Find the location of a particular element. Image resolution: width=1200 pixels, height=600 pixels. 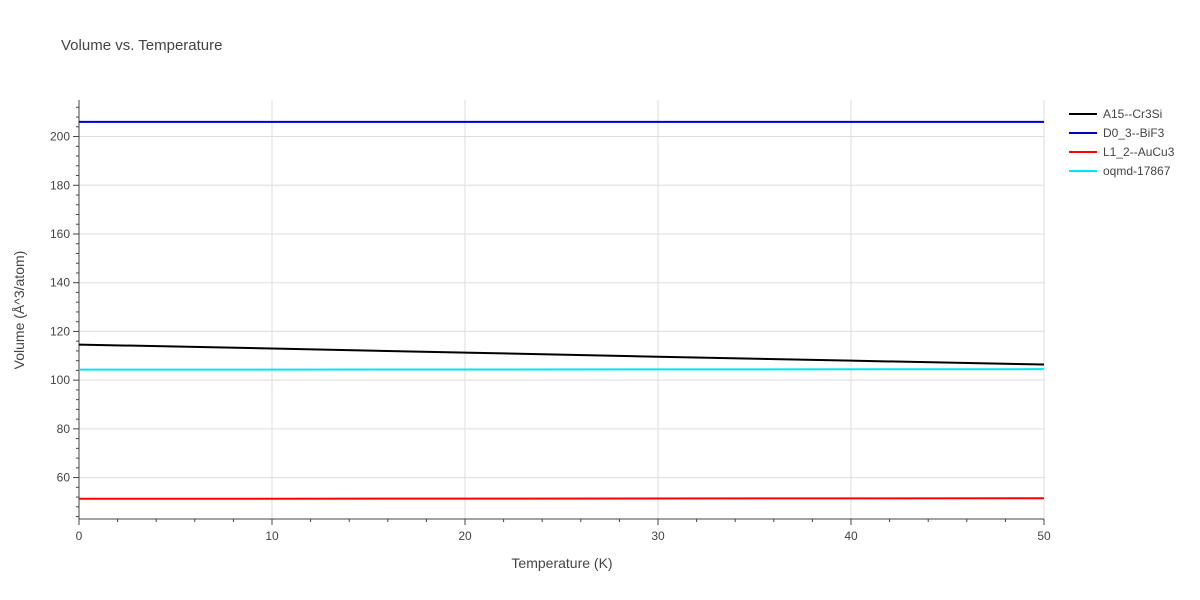

x-tick-label: 10 is located at coordinates (272, 536).